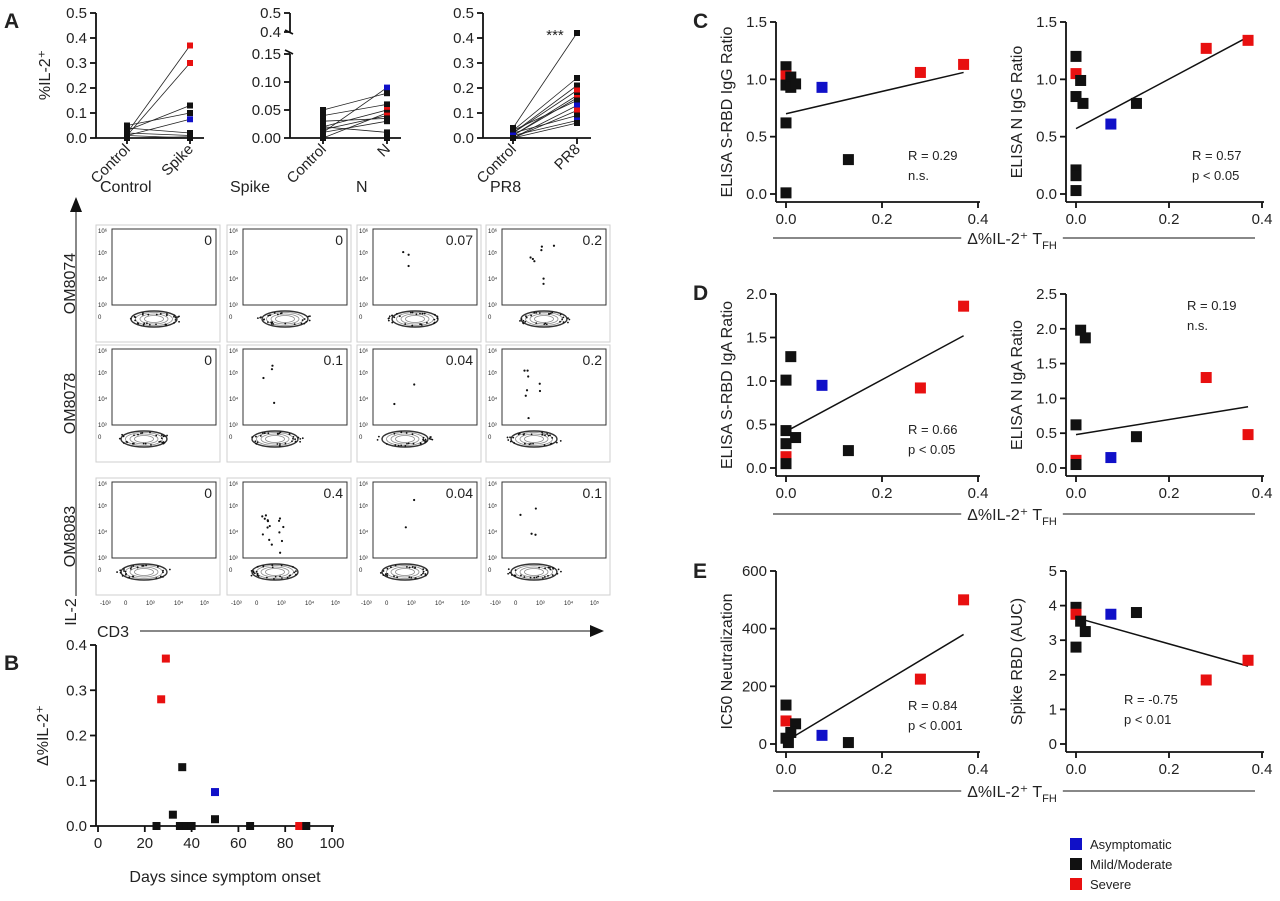 Image resolution: width=1280 pixels, height=901 pixels. Describe the element at coordinates (459, 493) in the screenshot. I see `facs-gate-value: 0.04` at that location.